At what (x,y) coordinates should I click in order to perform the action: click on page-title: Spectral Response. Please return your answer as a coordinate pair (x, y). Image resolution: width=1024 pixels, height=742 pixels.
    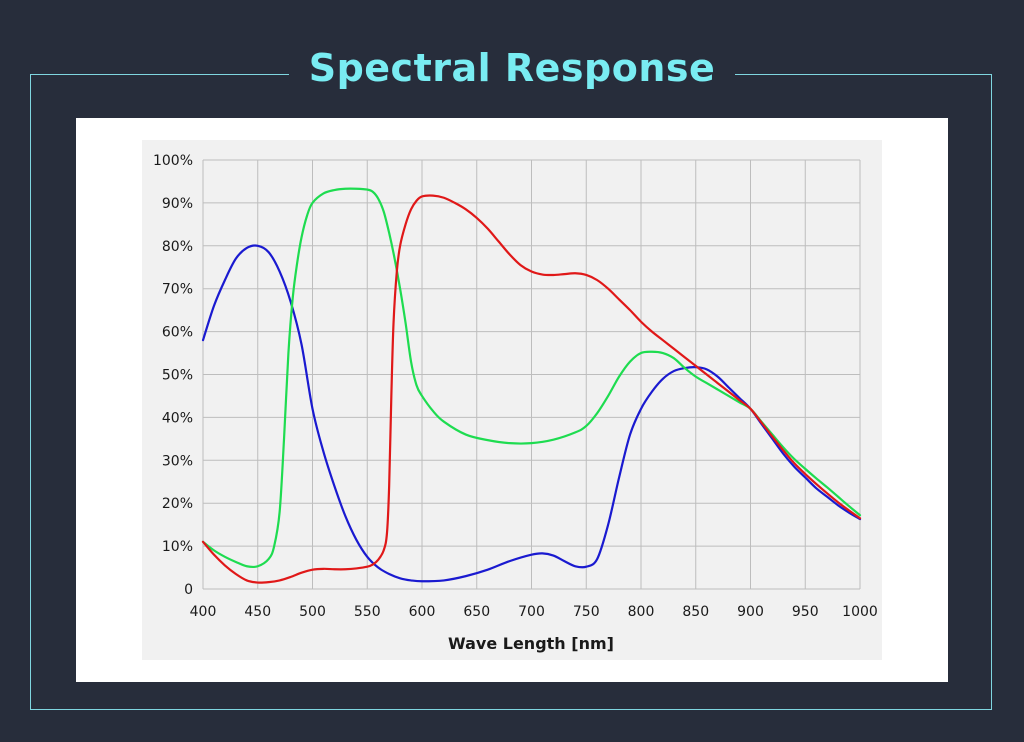
    Looking at the image, I should click on (512, 68).